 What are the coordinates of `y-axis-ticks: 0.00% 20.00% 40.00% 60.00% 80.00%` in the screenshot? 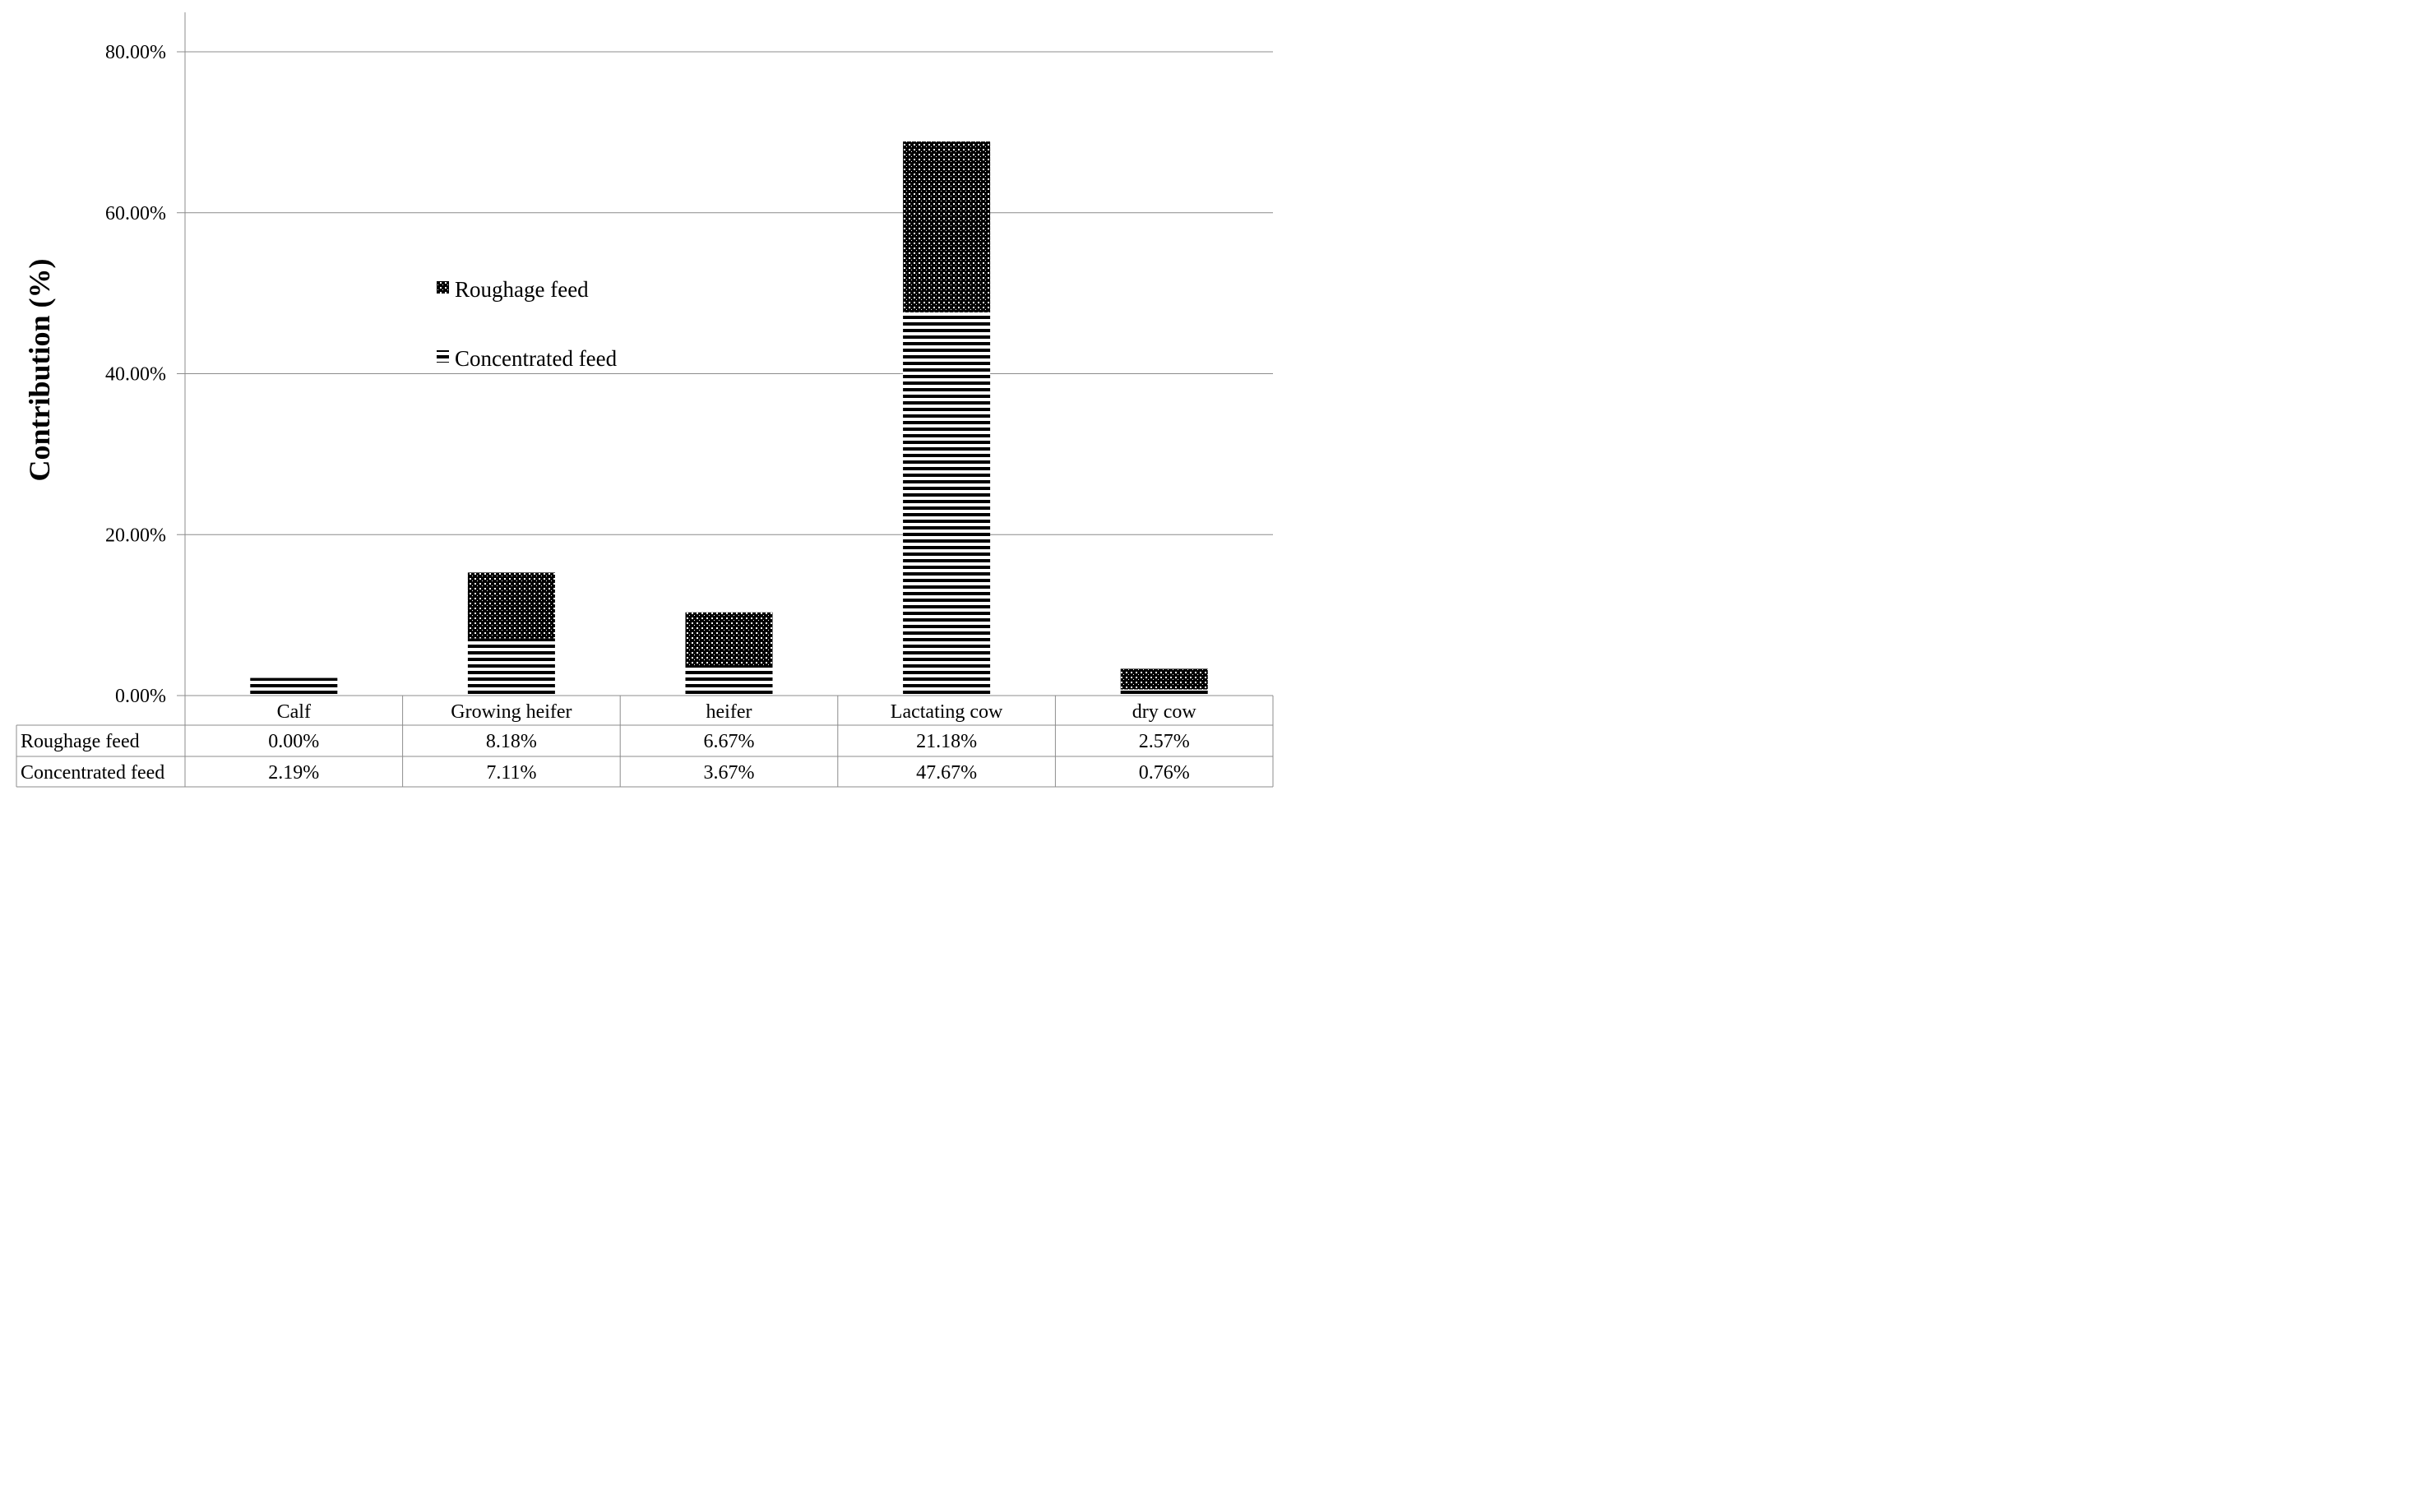 It's located at (136, 374).